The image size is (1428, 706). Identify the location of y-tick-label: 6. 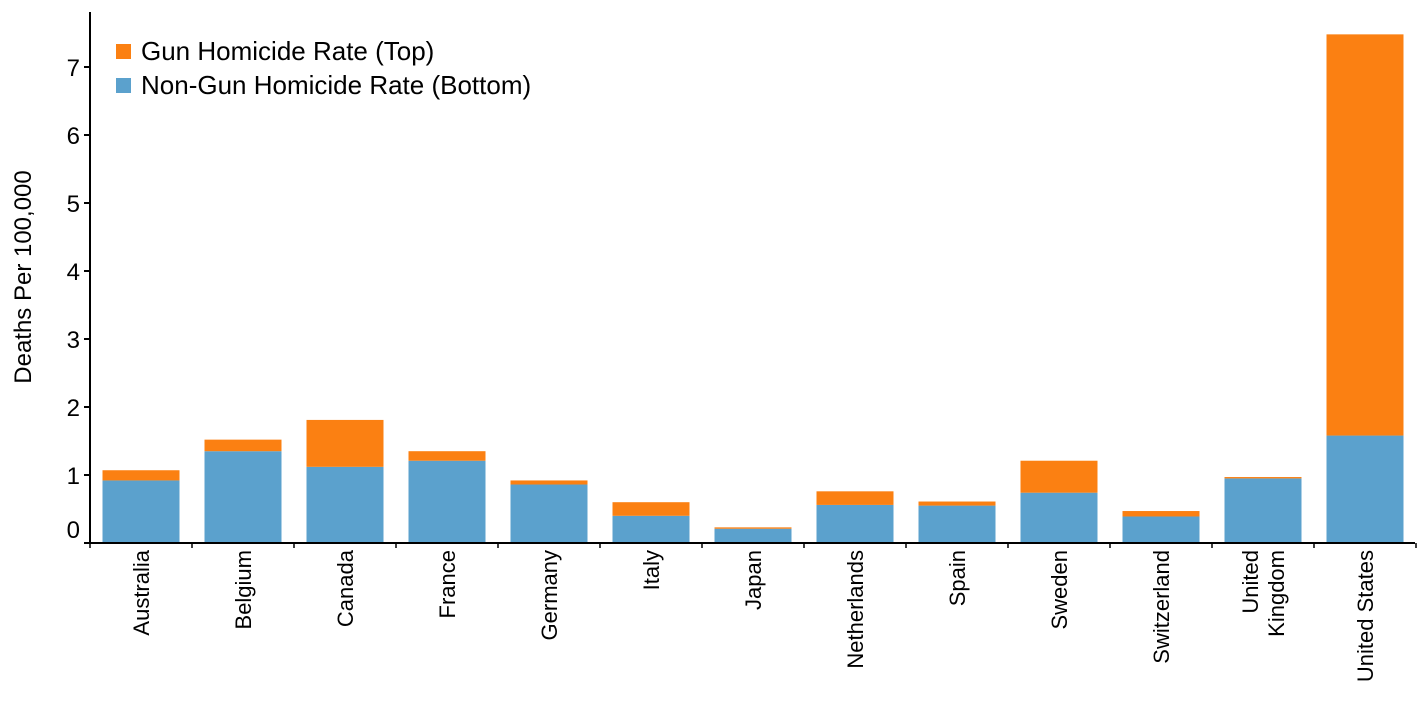
(73, 136).